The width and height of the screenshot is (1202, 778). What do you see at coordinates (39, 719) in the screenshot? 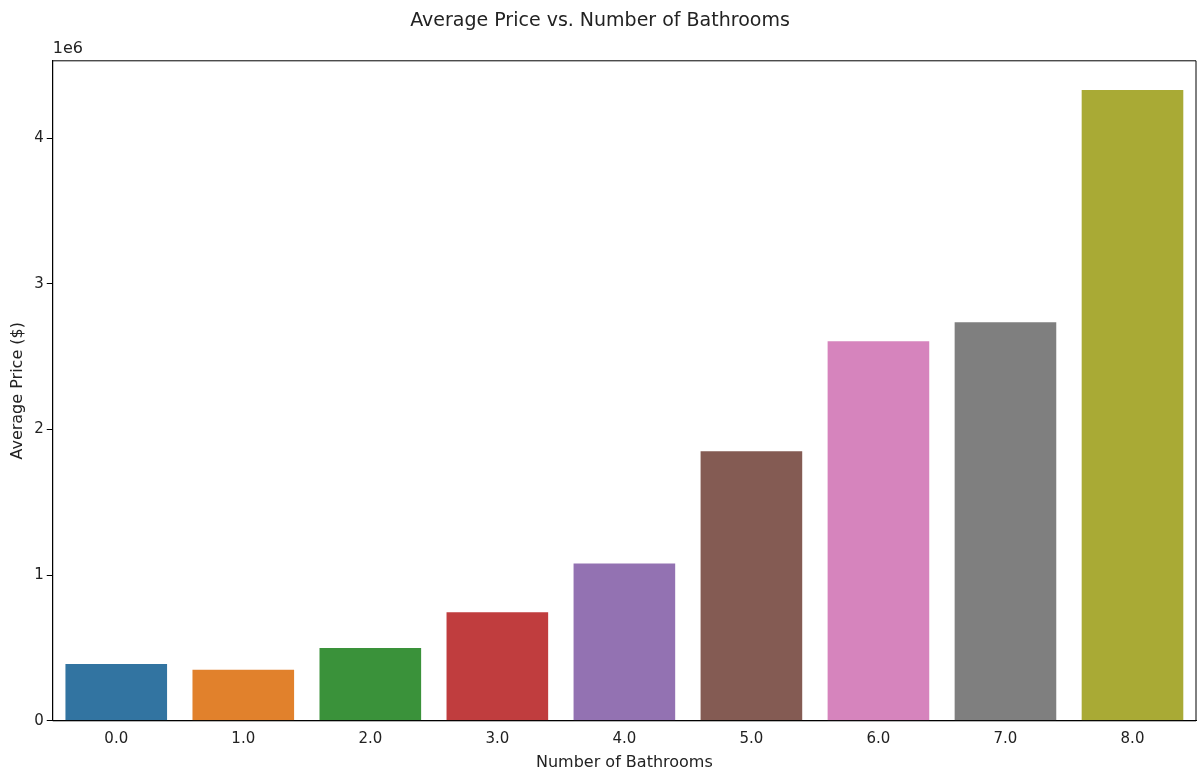
I see `y-tick-label: 0` at bounding box center [39, 719].